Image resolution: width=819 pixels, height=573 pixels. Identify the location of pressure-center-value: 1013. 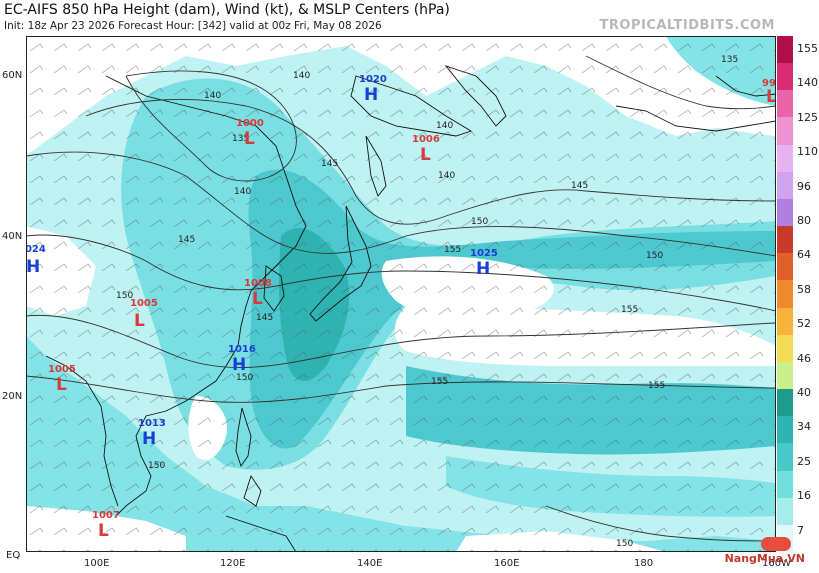
(152, 423).